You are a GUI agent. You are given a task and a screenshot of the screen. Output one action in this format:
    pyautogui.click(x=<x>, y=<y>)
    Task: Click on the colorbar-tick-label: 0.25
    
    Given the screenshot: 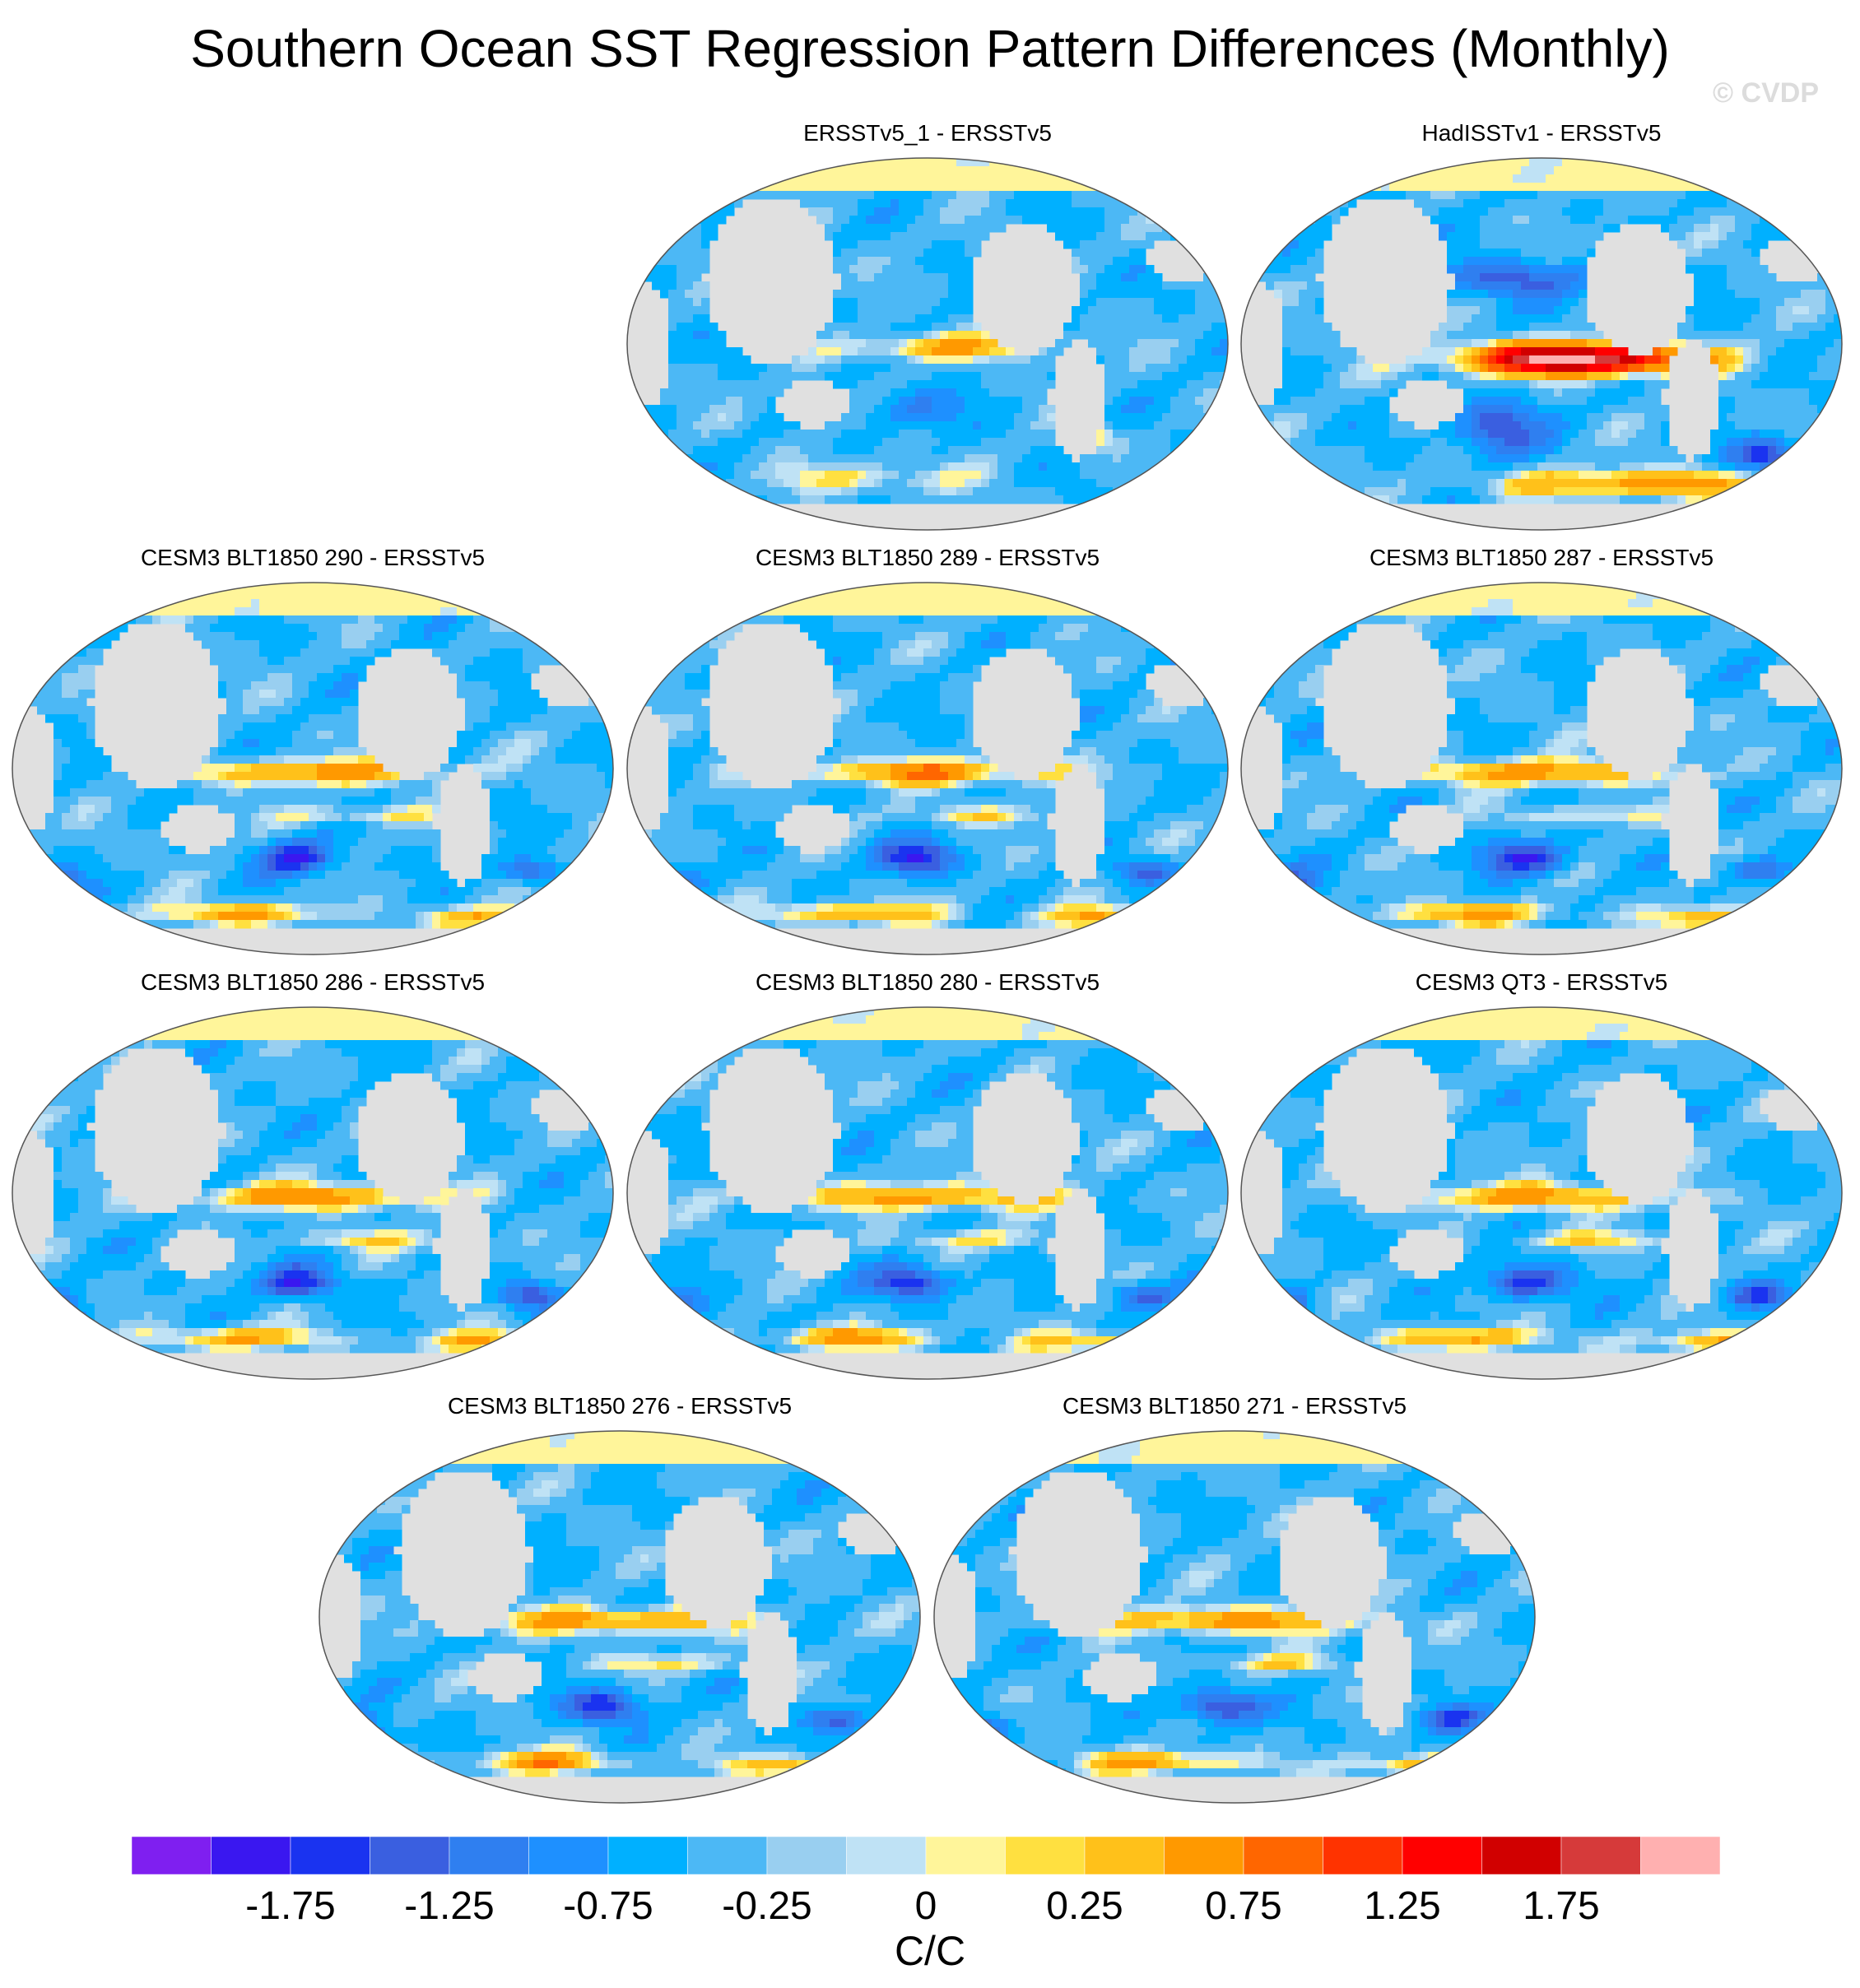 What is the action you would take?
    pyautogui.click(x=1084, y=1906)
    